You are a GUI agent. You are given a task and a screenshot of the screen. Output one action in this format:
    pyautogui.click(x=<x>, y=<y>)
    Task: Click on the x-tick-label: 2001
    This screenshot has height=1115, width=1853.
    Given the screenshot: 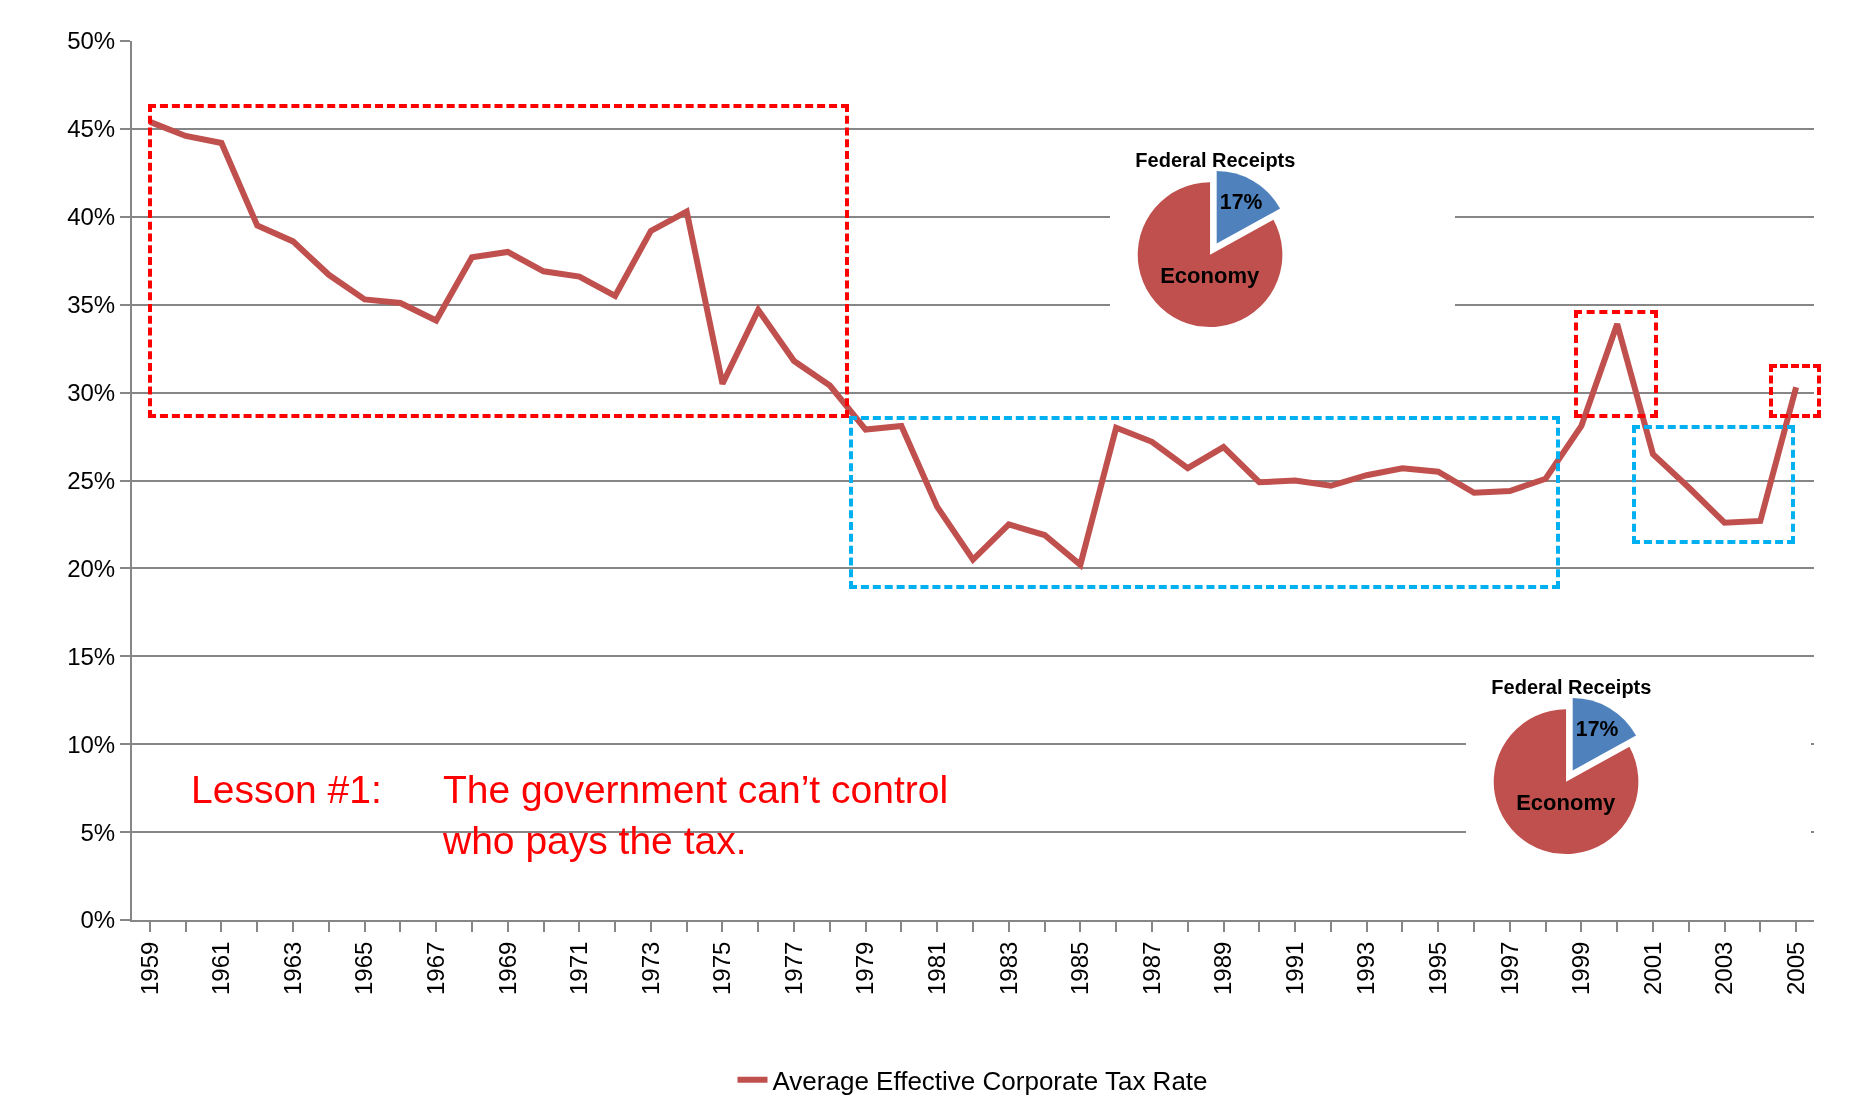 What is the action you would take?
    pyautogui.click(x=1652, y=968)
    